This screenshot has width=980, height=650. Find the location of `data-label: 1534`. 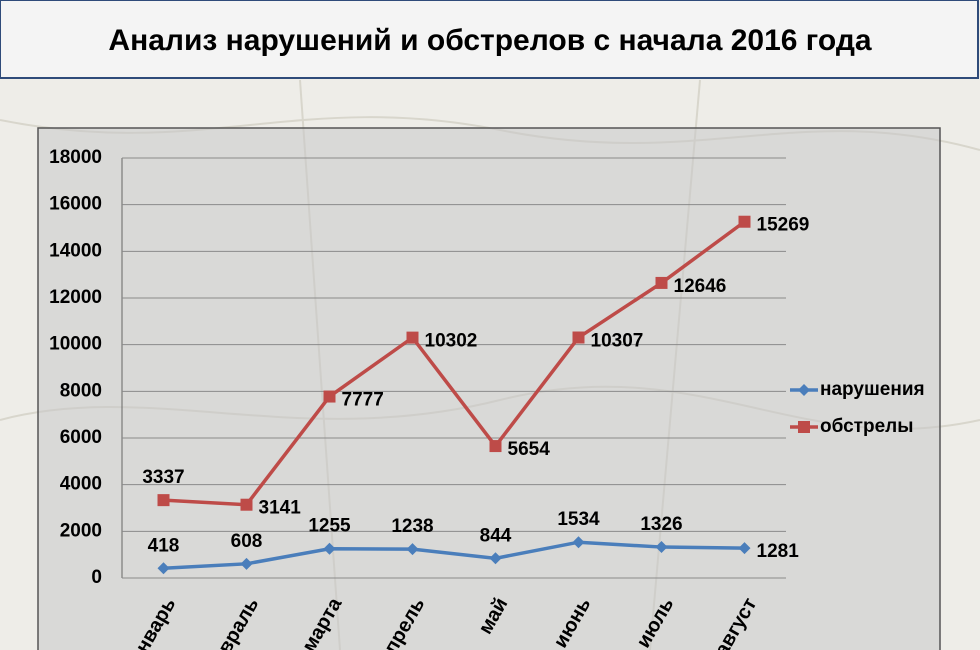

data-label: 1534 is located at coordinates (578, 519).